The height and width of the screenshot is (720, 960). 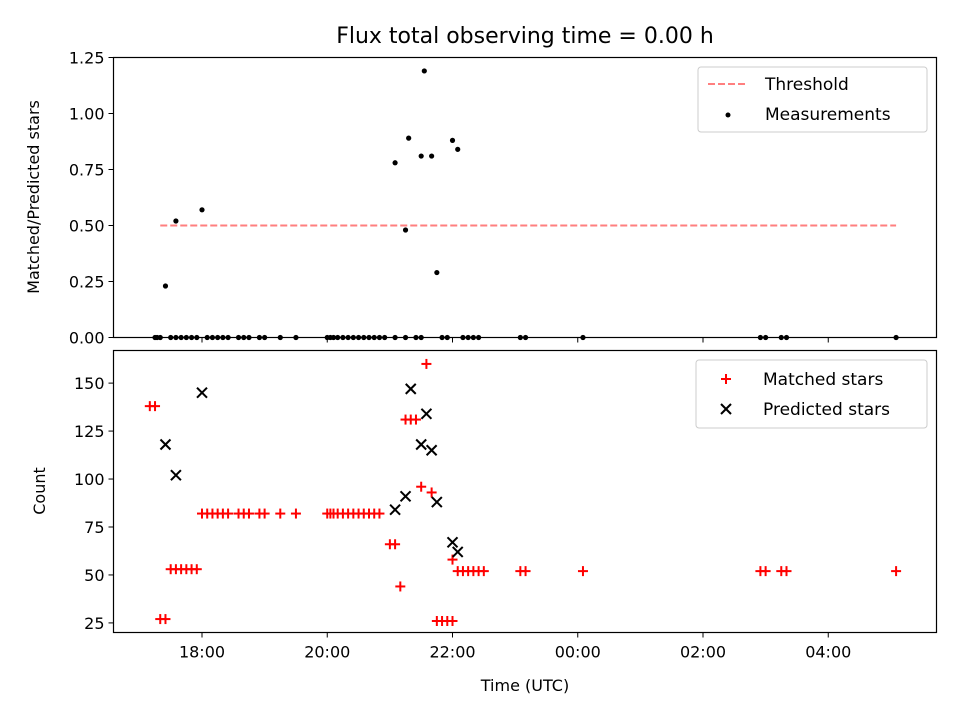 I want to click on bottom-x-tick-label: 22:00, so click(x=452, y=652).